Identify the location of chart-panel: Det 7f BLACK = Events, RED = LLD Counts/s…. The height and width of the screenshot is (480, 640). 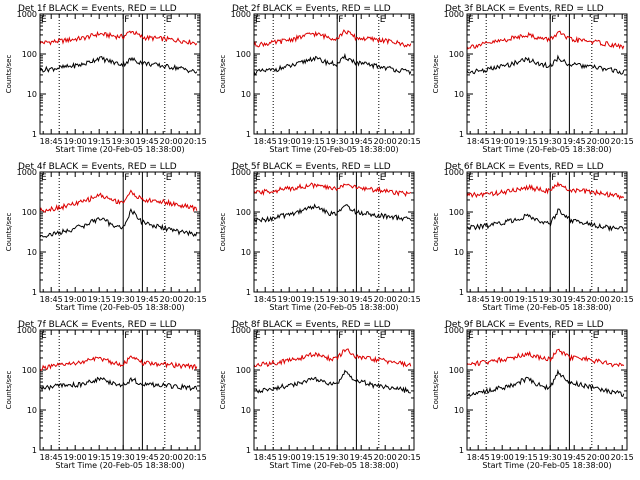
(106, 395).